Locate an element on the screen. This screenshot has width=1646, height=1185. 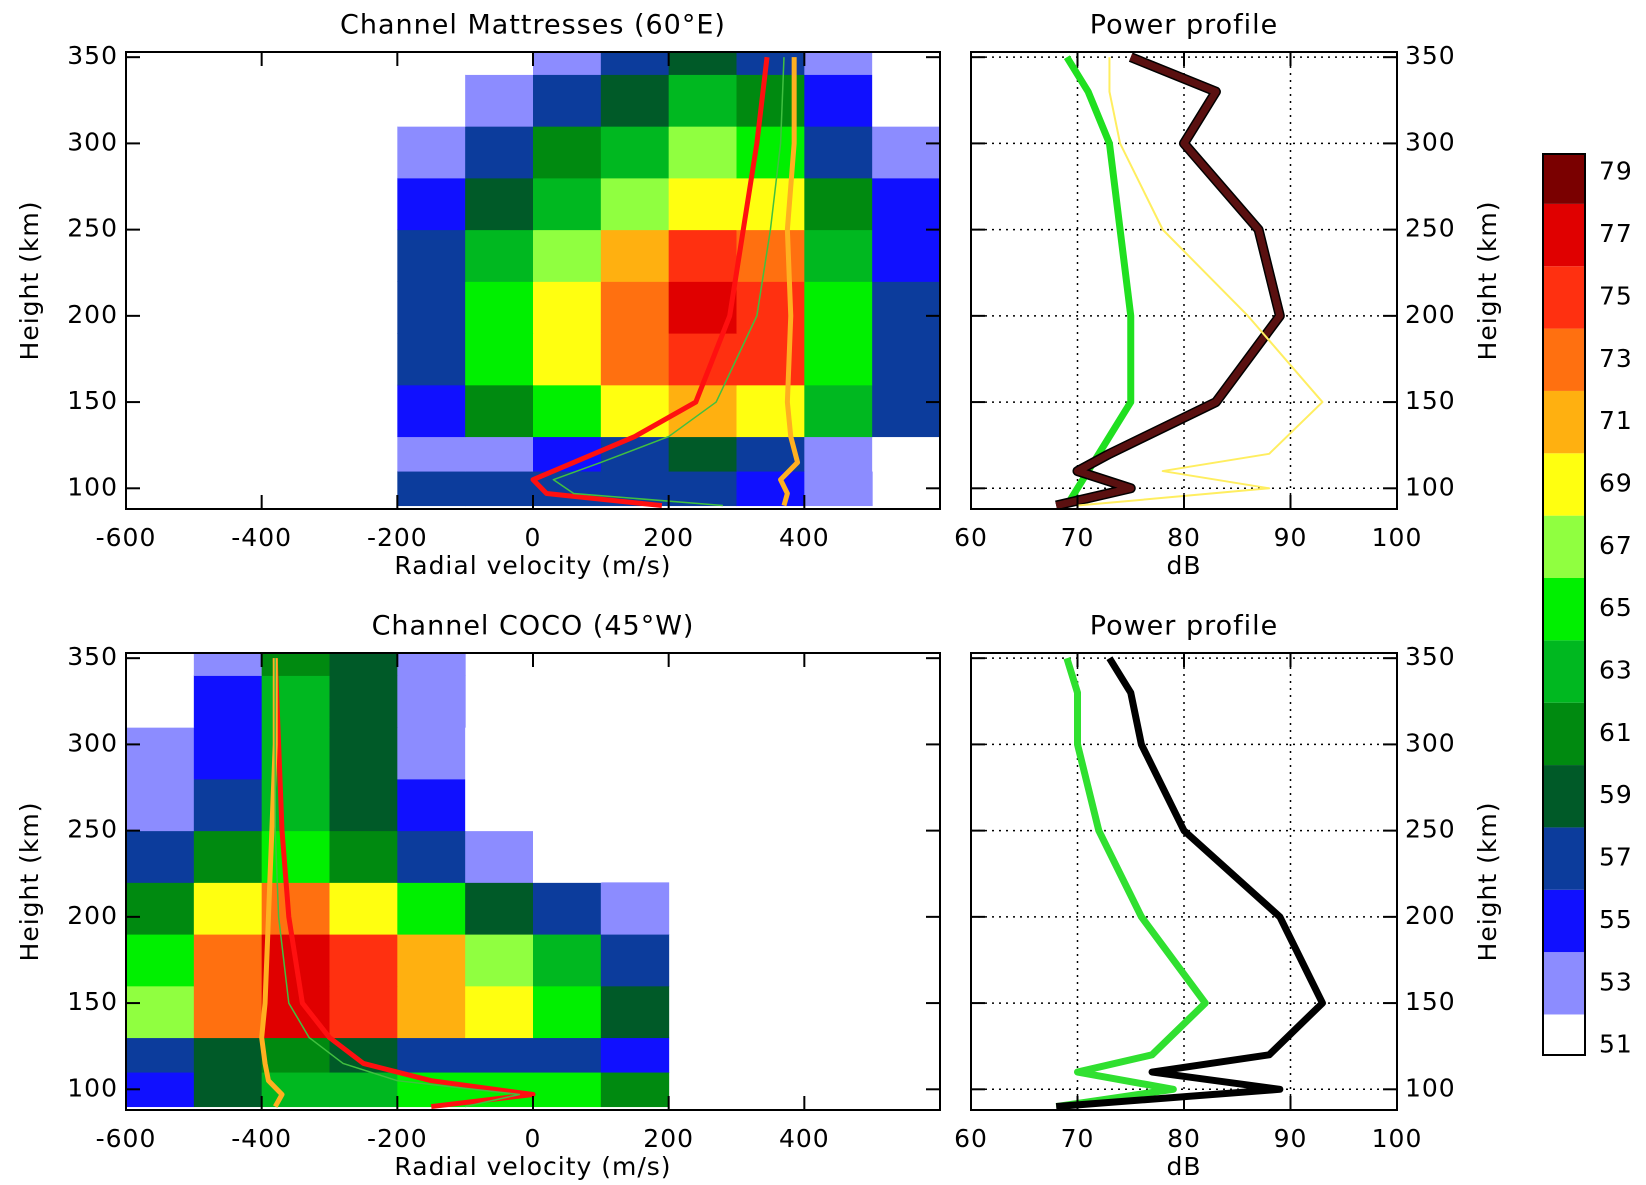
x-axis-label: dB is located at coordinates (1183, 565).